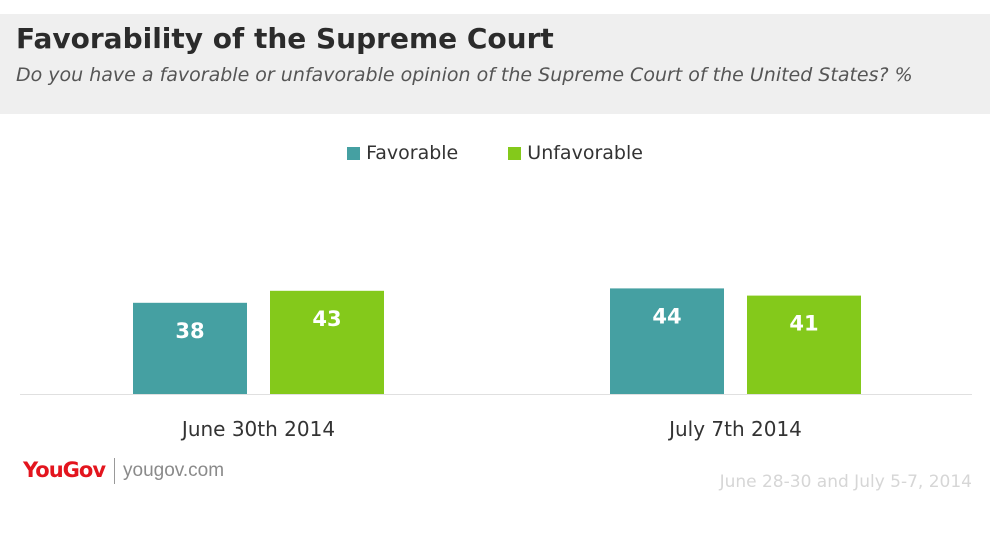  What do you see at coordinates (174, 470) in the screenshot?
I see `yougov-url: yougov.com` at bounding box center [174, 470].